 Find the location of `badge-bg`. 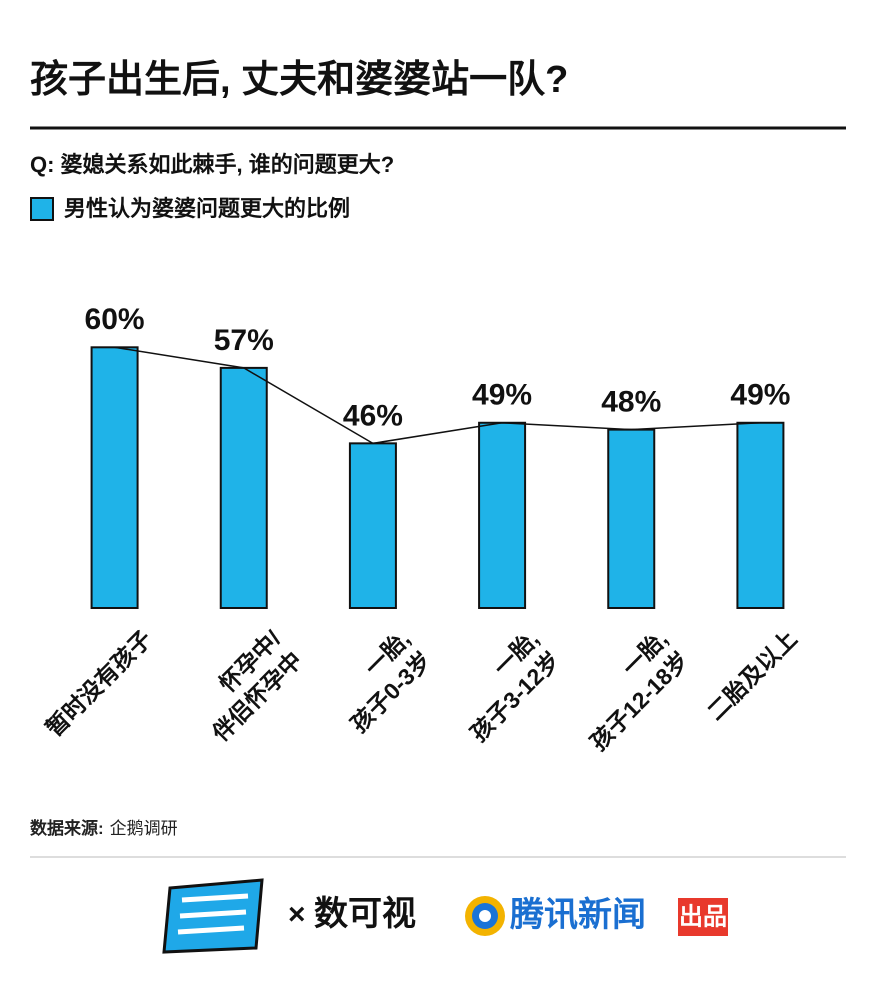

badge-bg is located at coordinates (703, 917).